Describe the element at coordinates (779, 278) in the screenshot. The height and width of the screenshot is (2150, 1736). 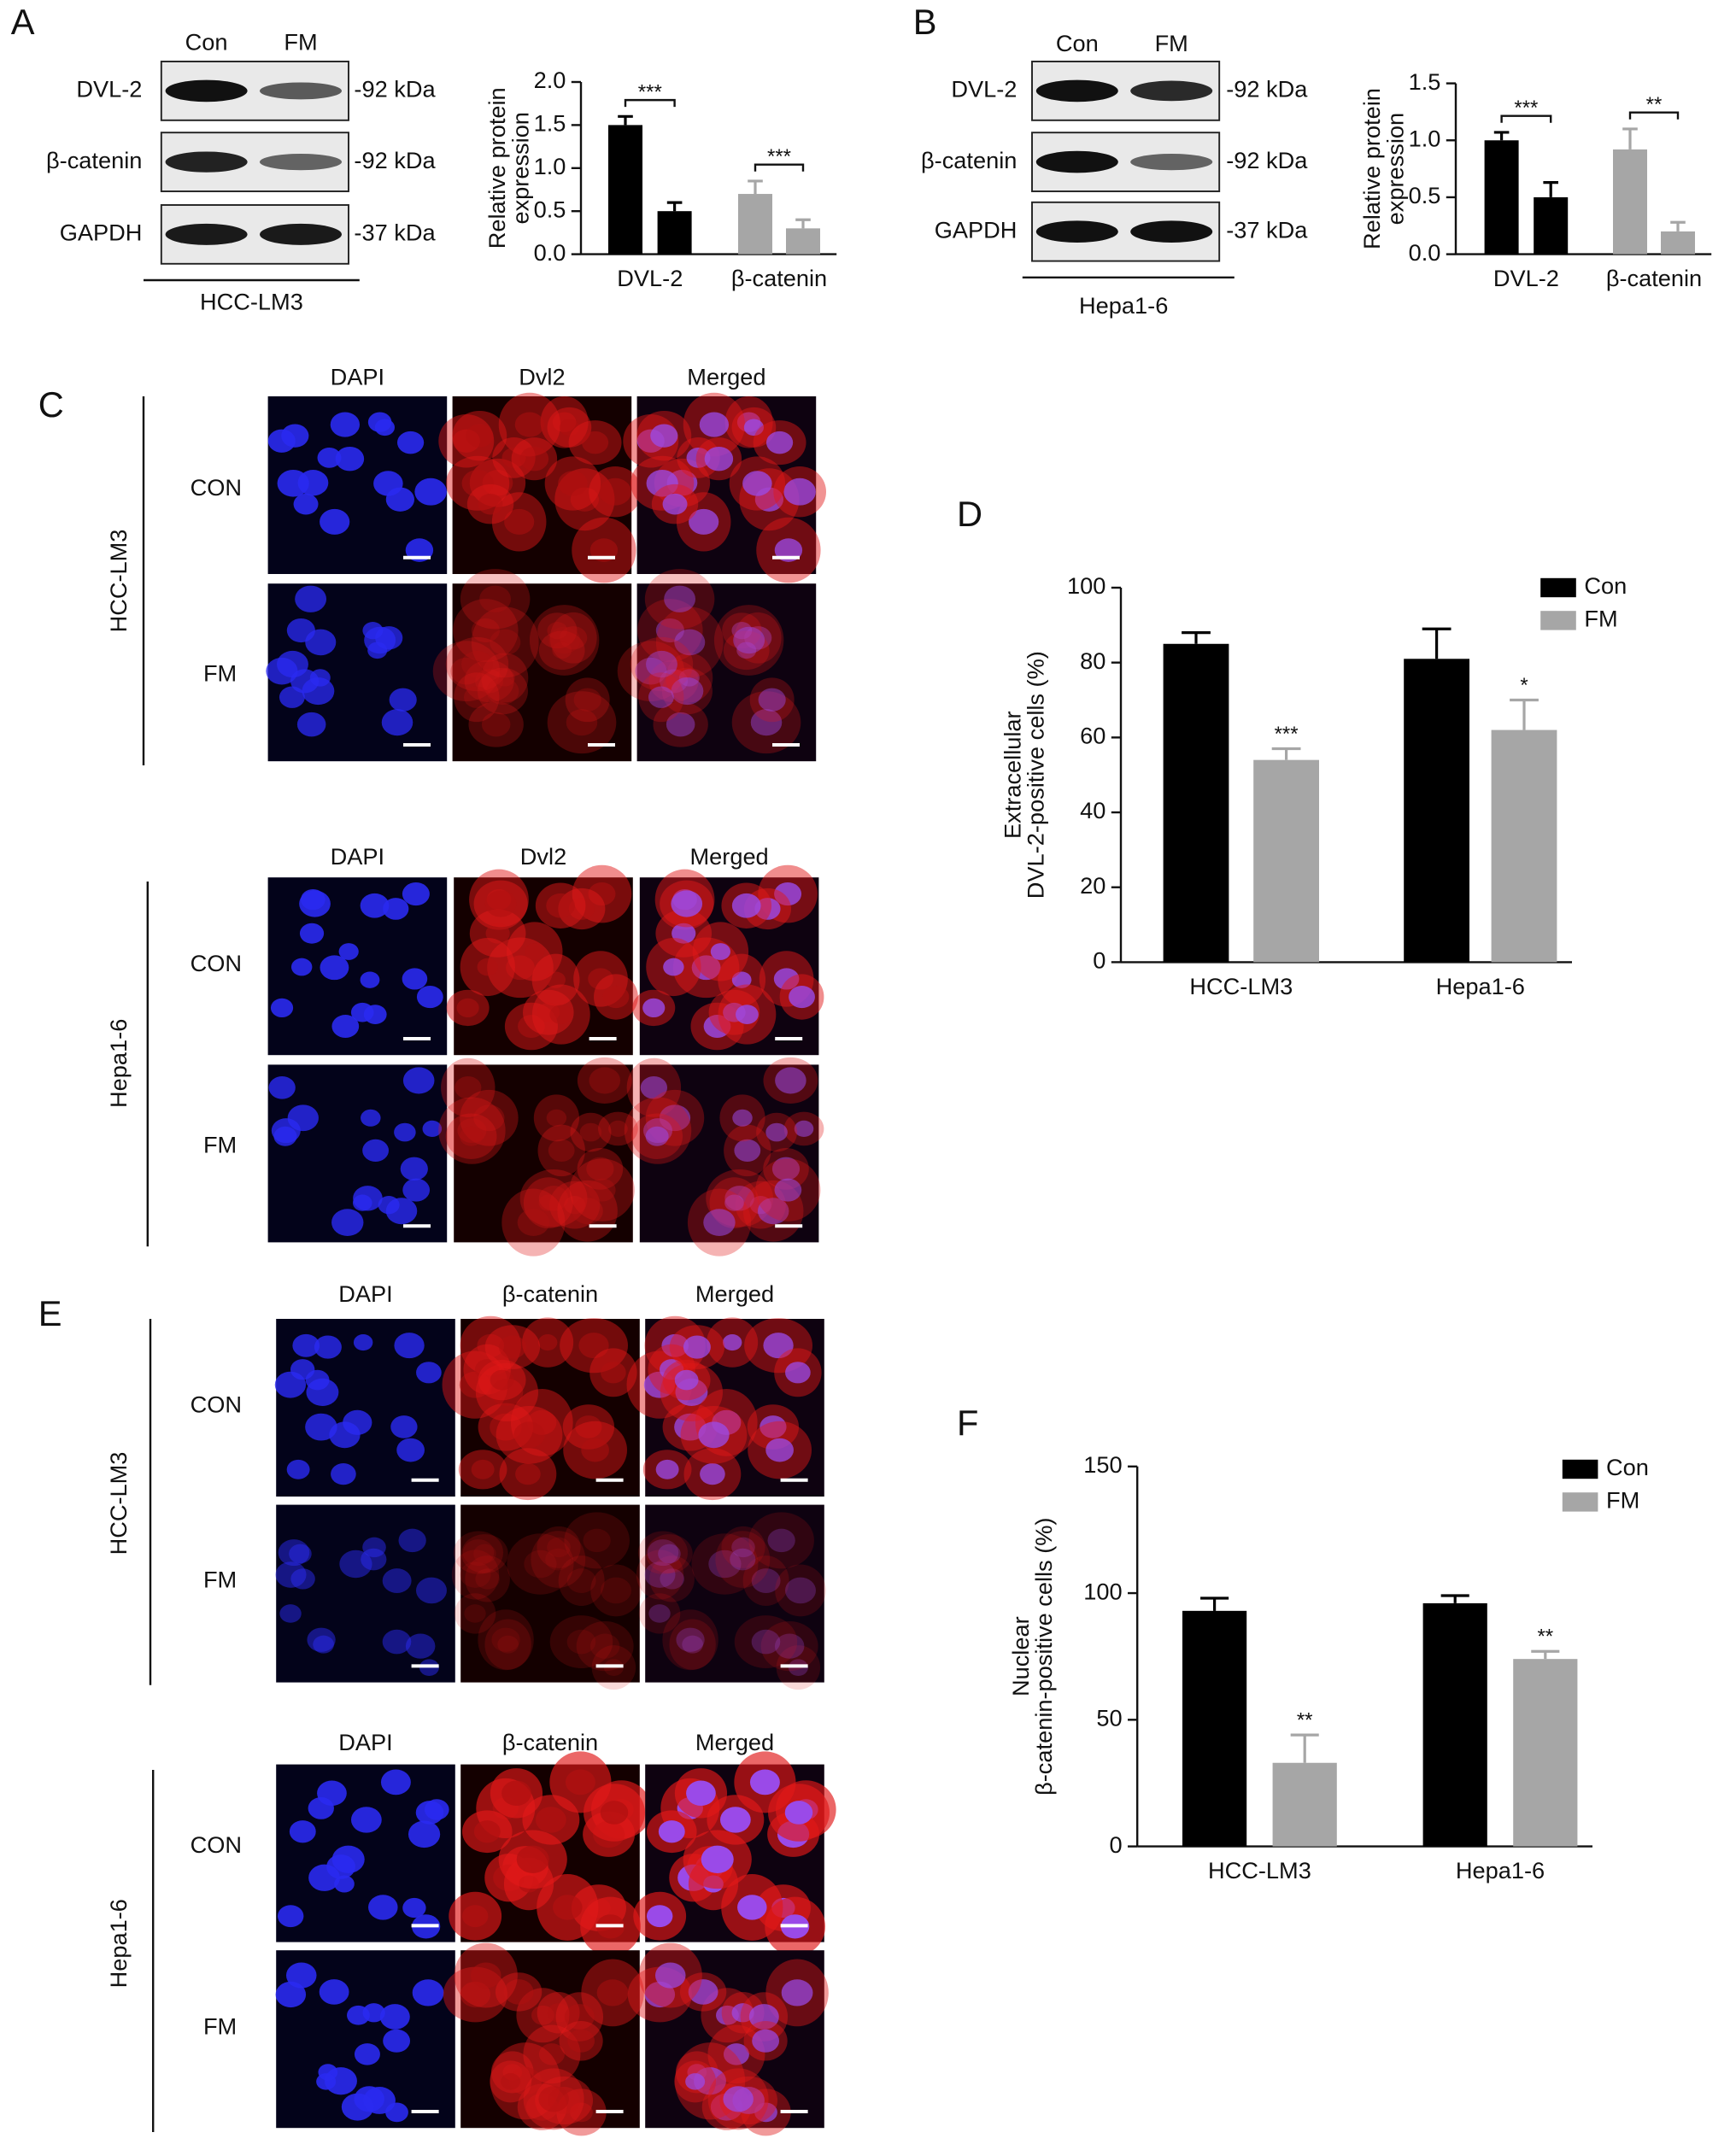
I see `x-tick-label: β-catenin` at that location.